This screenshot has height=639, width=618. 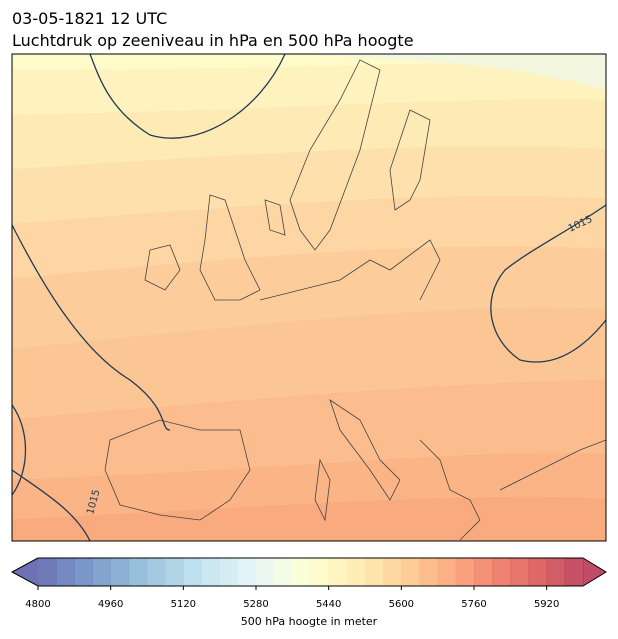 What do you see at coordinates (473, 604) in the screenshot?
I see `colorbar-tick-label: 5760` at bounding box center [473, 604].